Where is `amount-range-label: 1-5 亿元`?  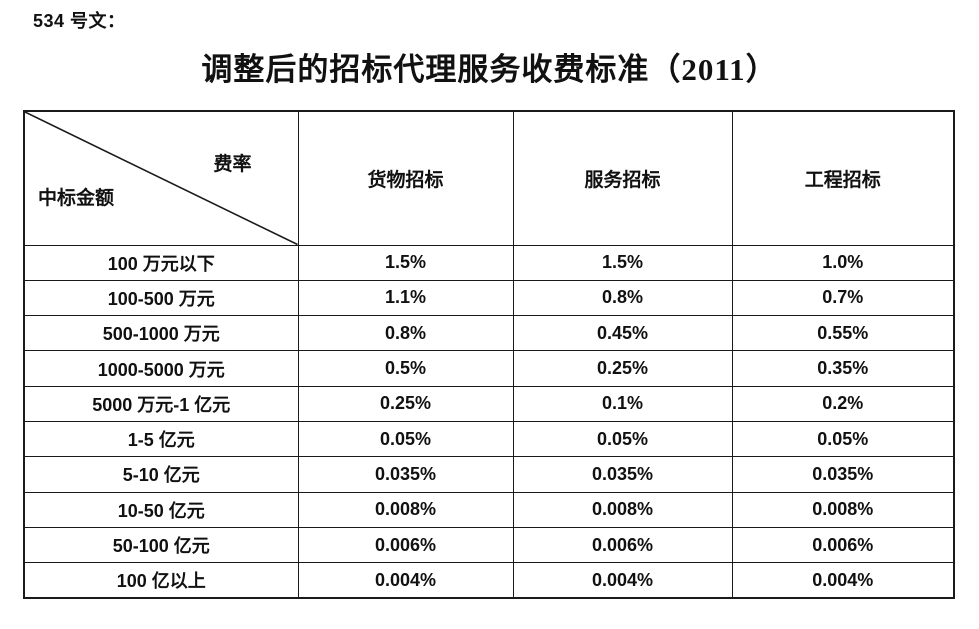 amount-range-label: 1-5 亿元 is located at coordinates (161, 439).